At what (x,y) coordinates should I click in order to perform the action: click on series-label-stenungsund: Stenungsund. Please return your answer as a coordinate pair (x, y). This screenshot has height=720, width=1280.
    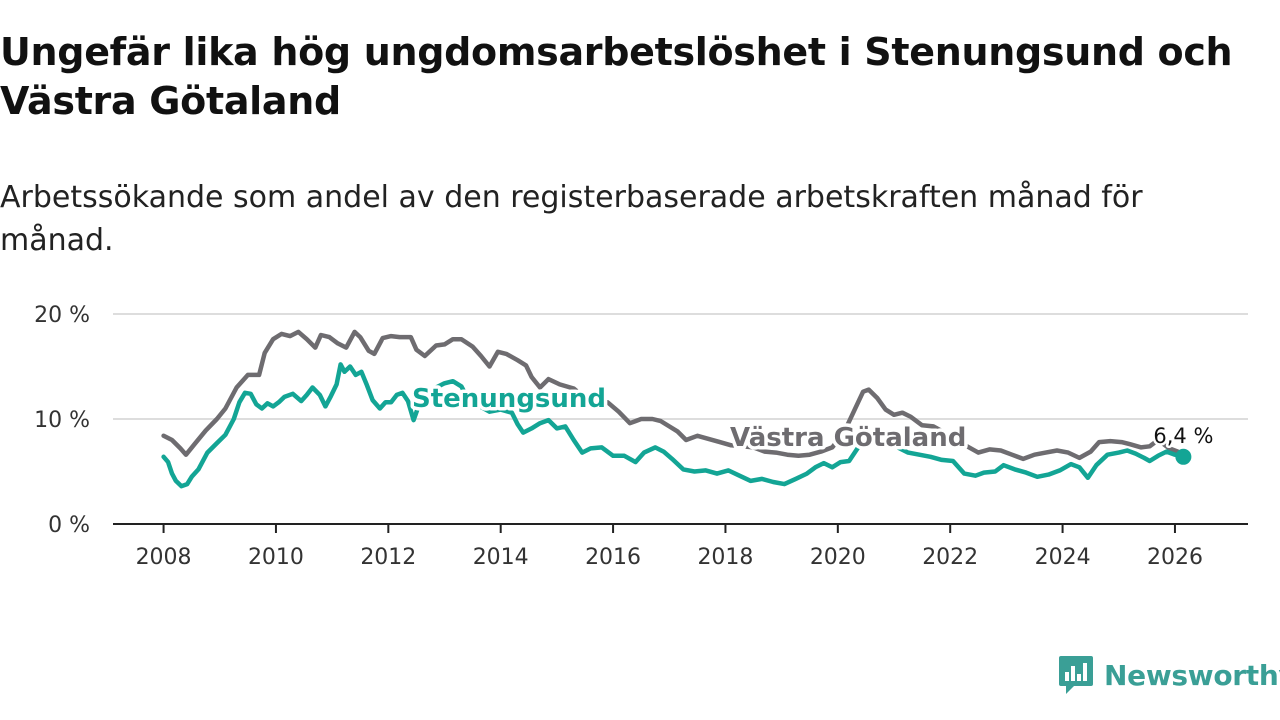
    Looking at the image, I should click on (509, 399).